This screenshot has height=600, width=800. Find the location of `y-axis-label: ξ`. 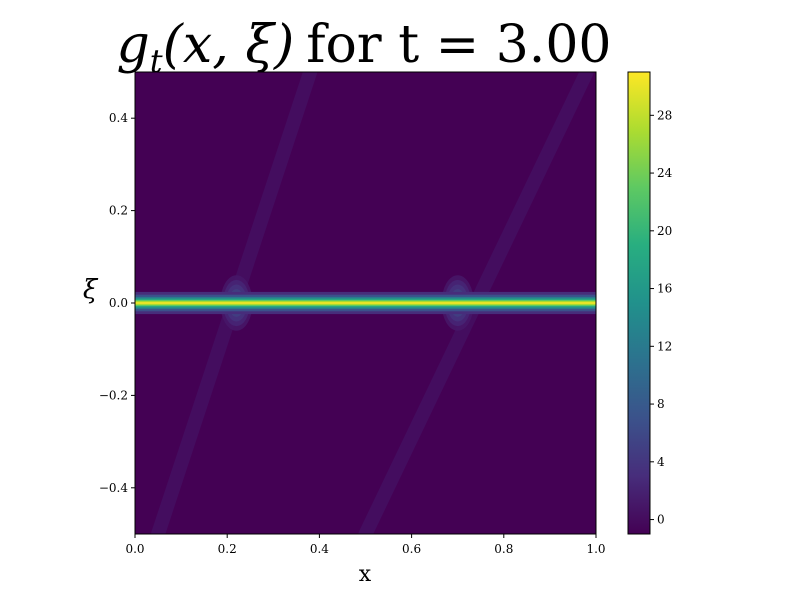

y-axis-label: ξ is located at coordinates (91, 290).